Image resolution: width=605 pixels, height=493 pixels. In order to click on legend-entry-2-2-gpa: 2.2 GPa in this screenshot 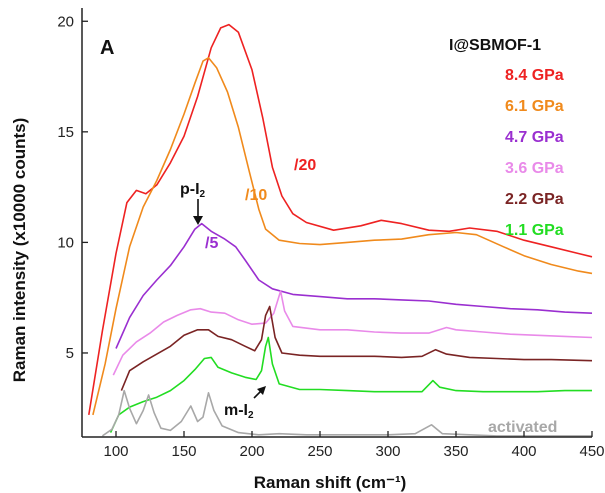, I will do `click(534, 199)`.